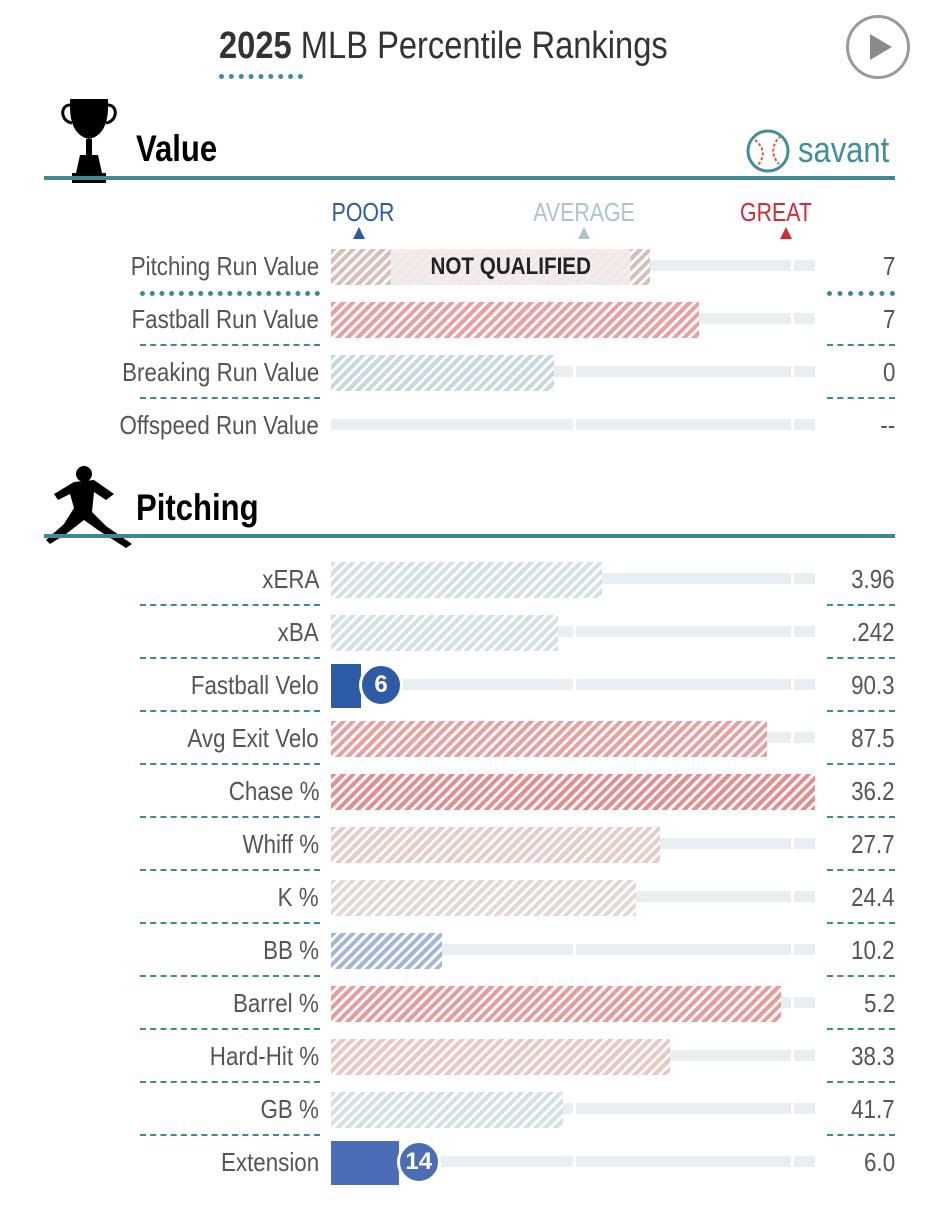  What do you see at coordinates (468, 381) in the screenshot?
I see `percentile-row: Breaking Run Value 0` at bounding box center [468, 381].